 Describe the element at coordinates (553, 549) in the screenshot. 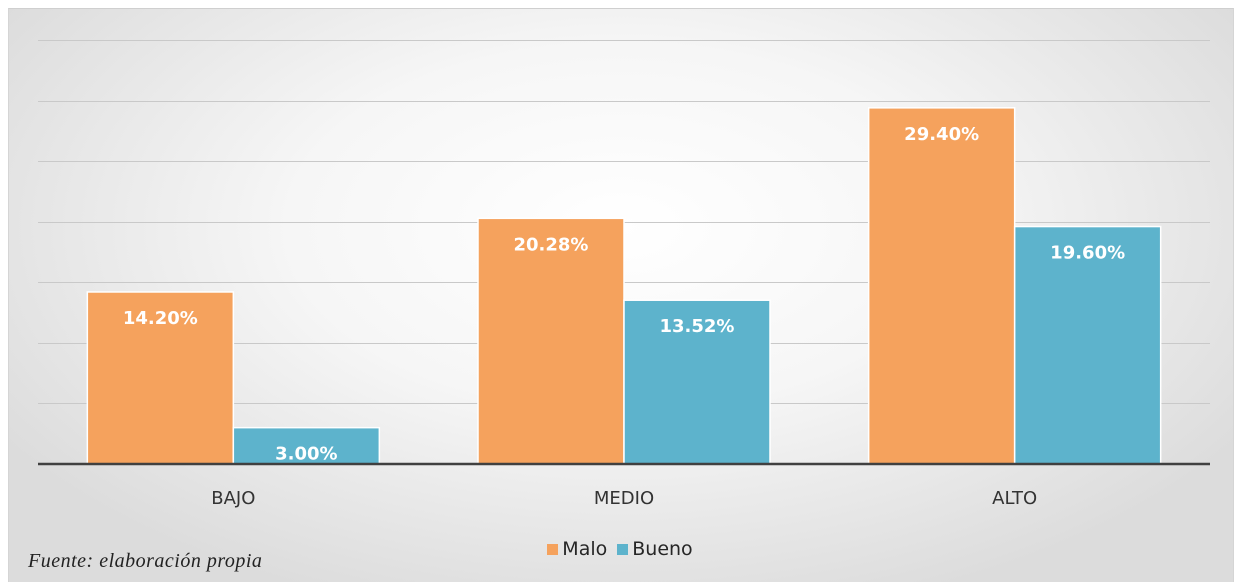

I see `legend-swatch-malo` at that location.